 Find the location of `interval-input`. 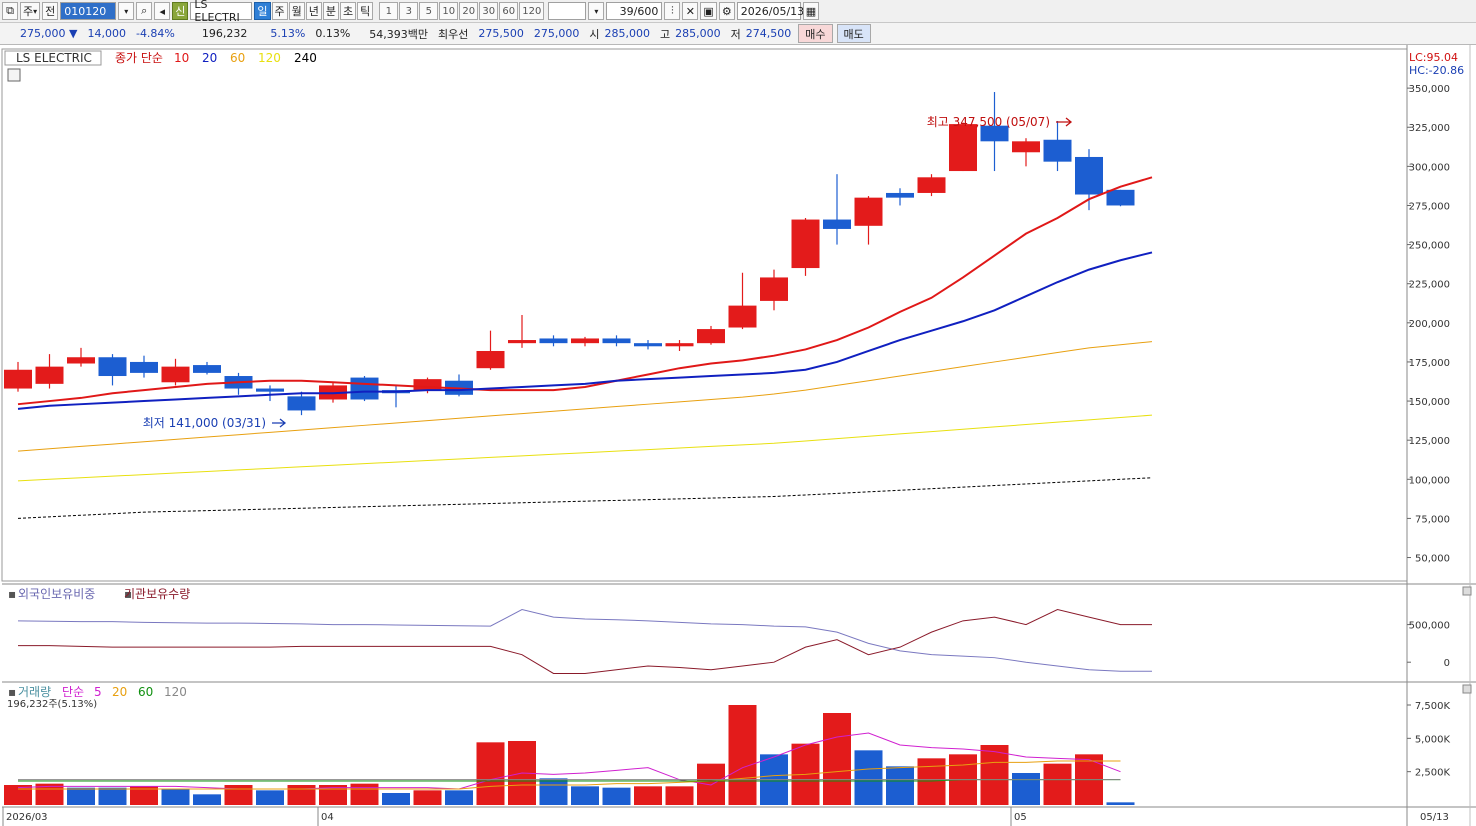

interval-input is located at coordinates (567, 11).